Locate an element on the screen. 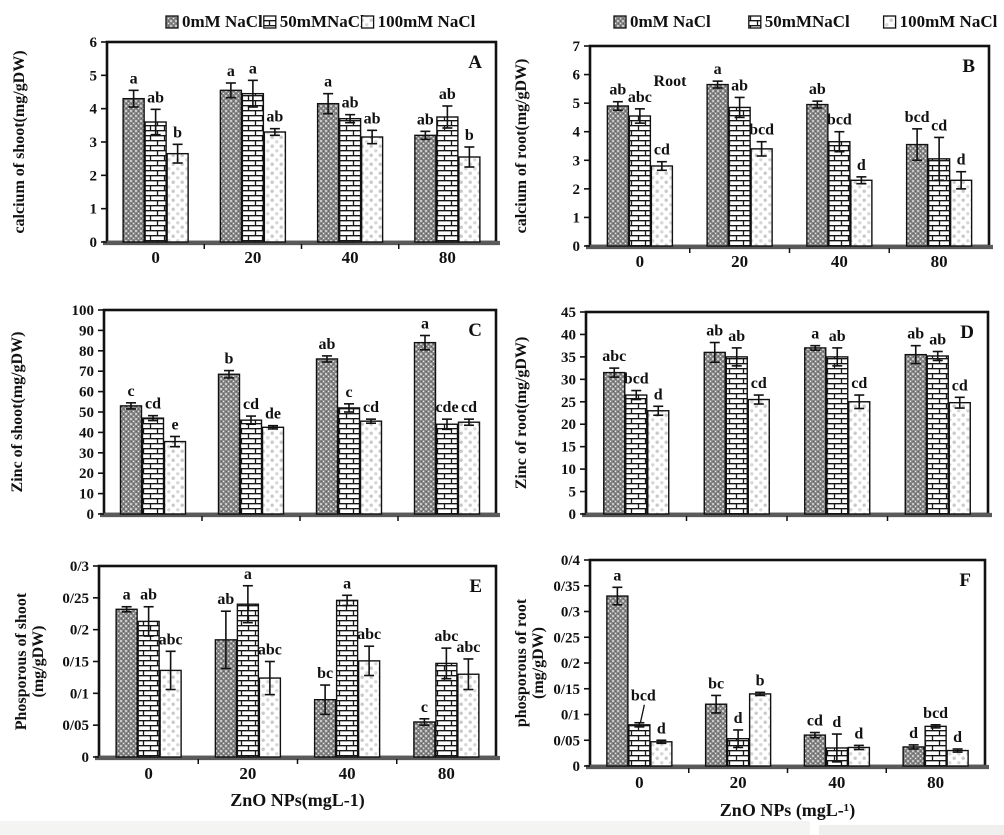 Image resolution: width=1004 pixels, height=835 pixels. bar-A-80-s1 is located at coordinates (447, 179).